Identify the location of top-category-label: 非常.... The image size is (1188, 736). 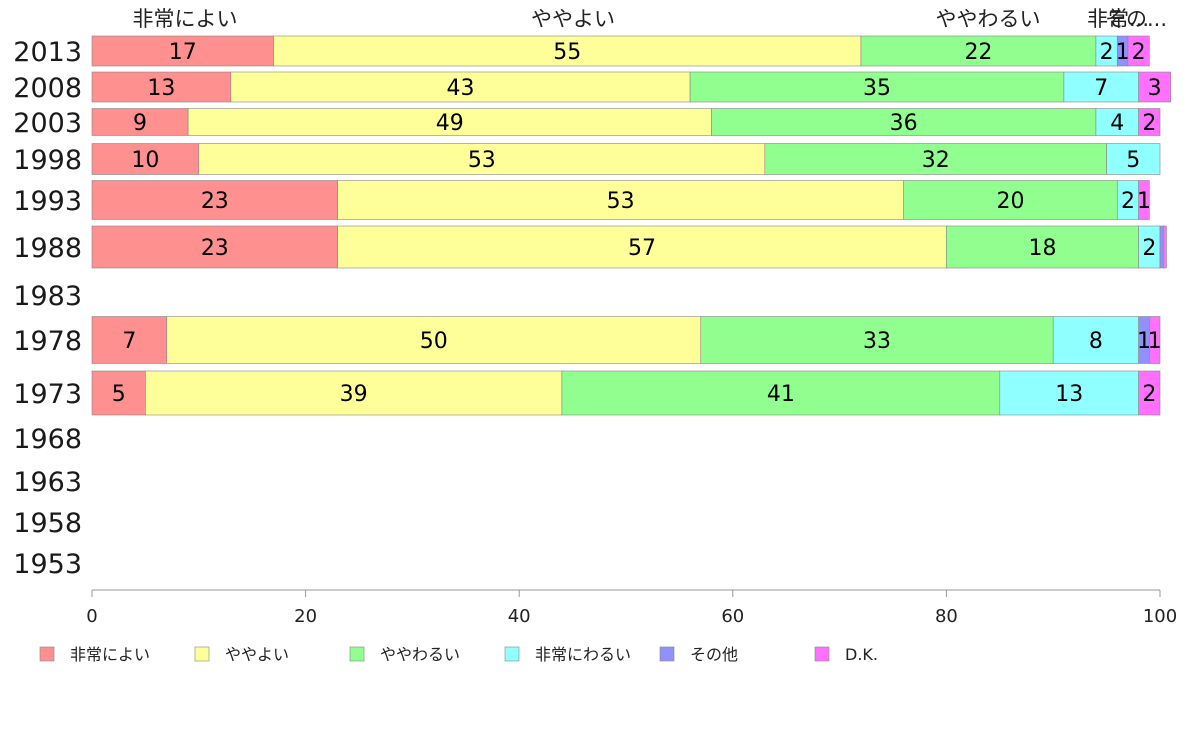
(1118, 19).